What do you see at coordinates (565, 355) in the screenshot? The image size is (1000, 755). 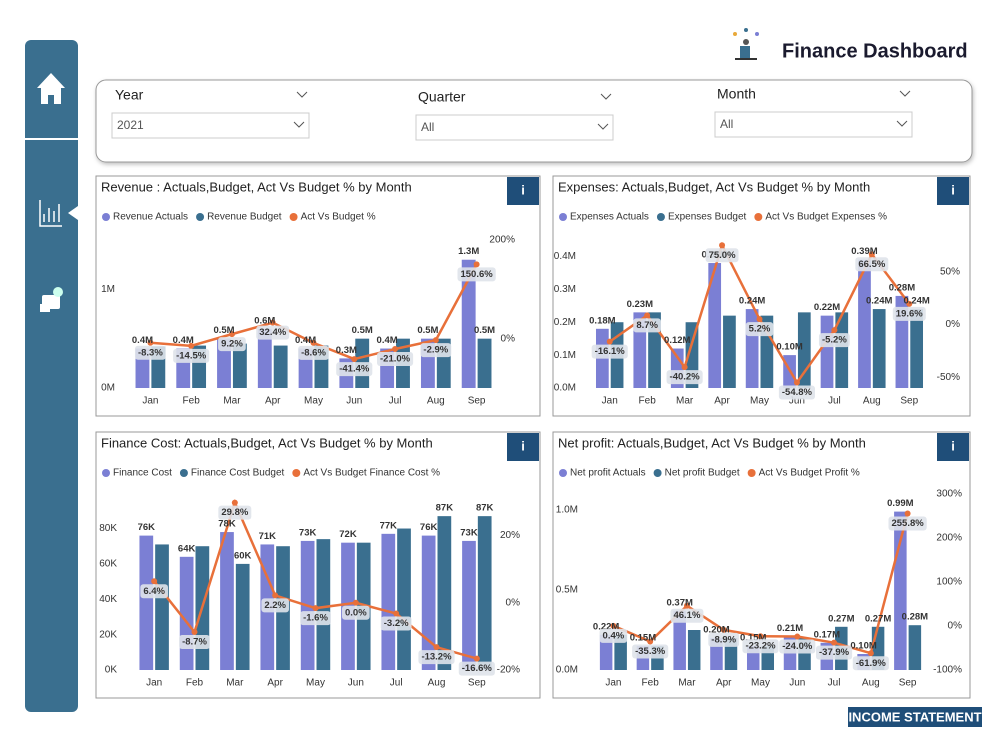 I see `y-tick-label: 0.1M` at bounding box center [565, 355].